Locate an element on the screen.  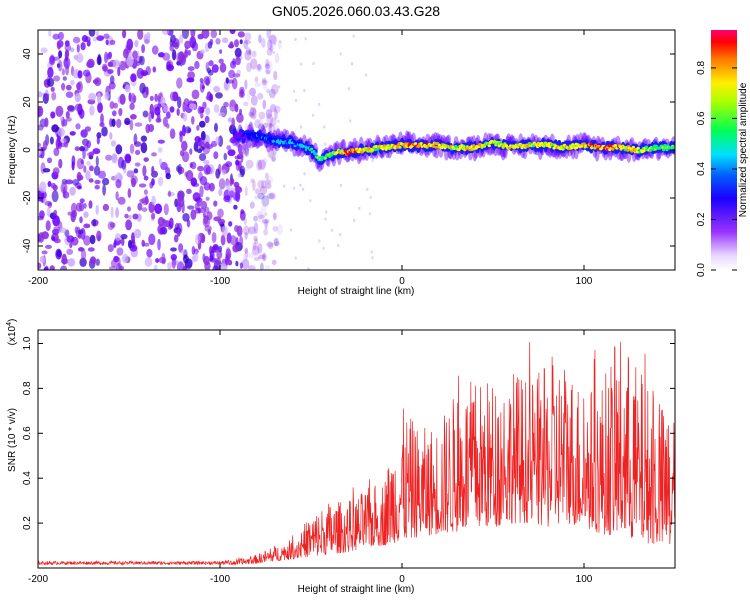
y-tick-label: 20 is located at coordinates (27, 102).